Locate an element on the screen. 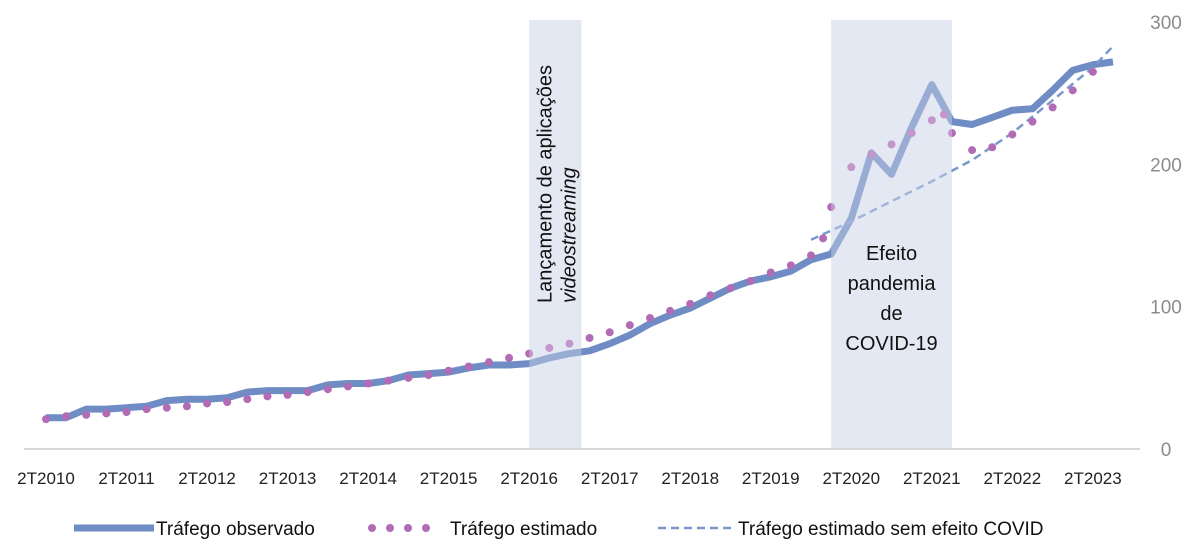 The width and height of the screenshot is (1194, 545). legend-label-no-covid: Tráfego estimado sem efeito COVID is located at coordinates (891, 529).